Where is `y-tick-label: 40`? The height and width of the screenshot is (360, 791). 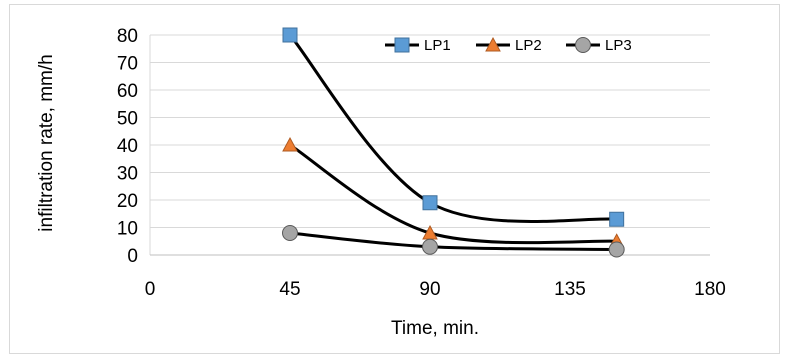 y-tick-label: 40 is located at coordinates (127, 146).